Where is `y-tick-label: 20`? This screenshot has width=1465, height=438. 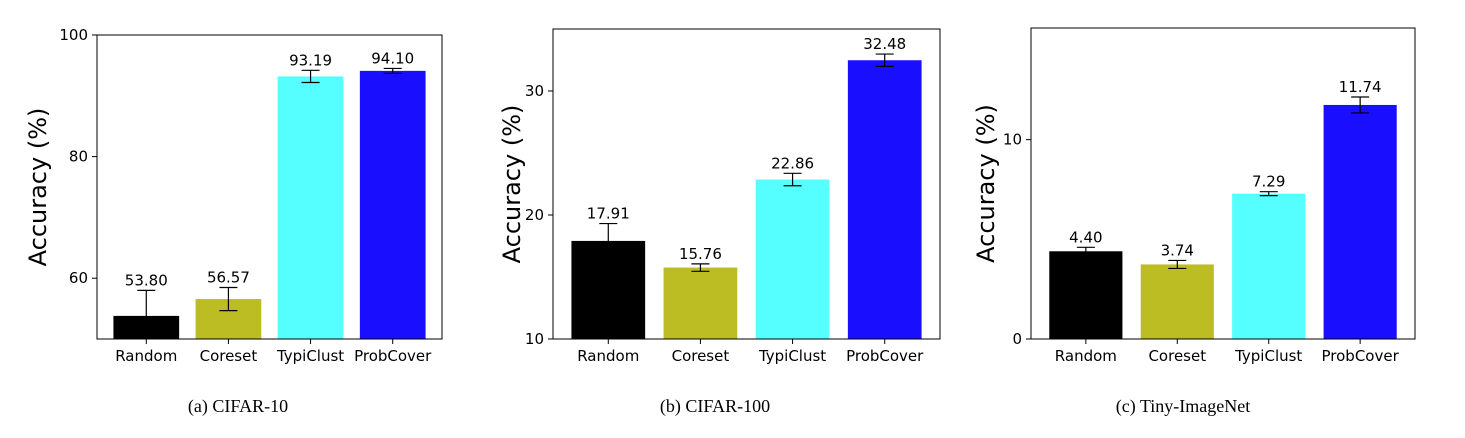 y-tick-label: 20 is located at coordinates (534, 215).